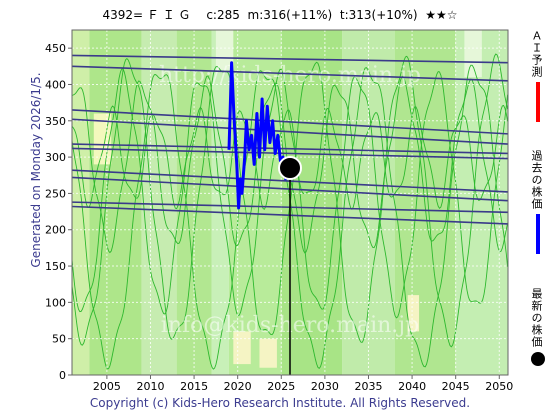  I want to click on x-tick-label-2040: 2040, so click(412, 386).